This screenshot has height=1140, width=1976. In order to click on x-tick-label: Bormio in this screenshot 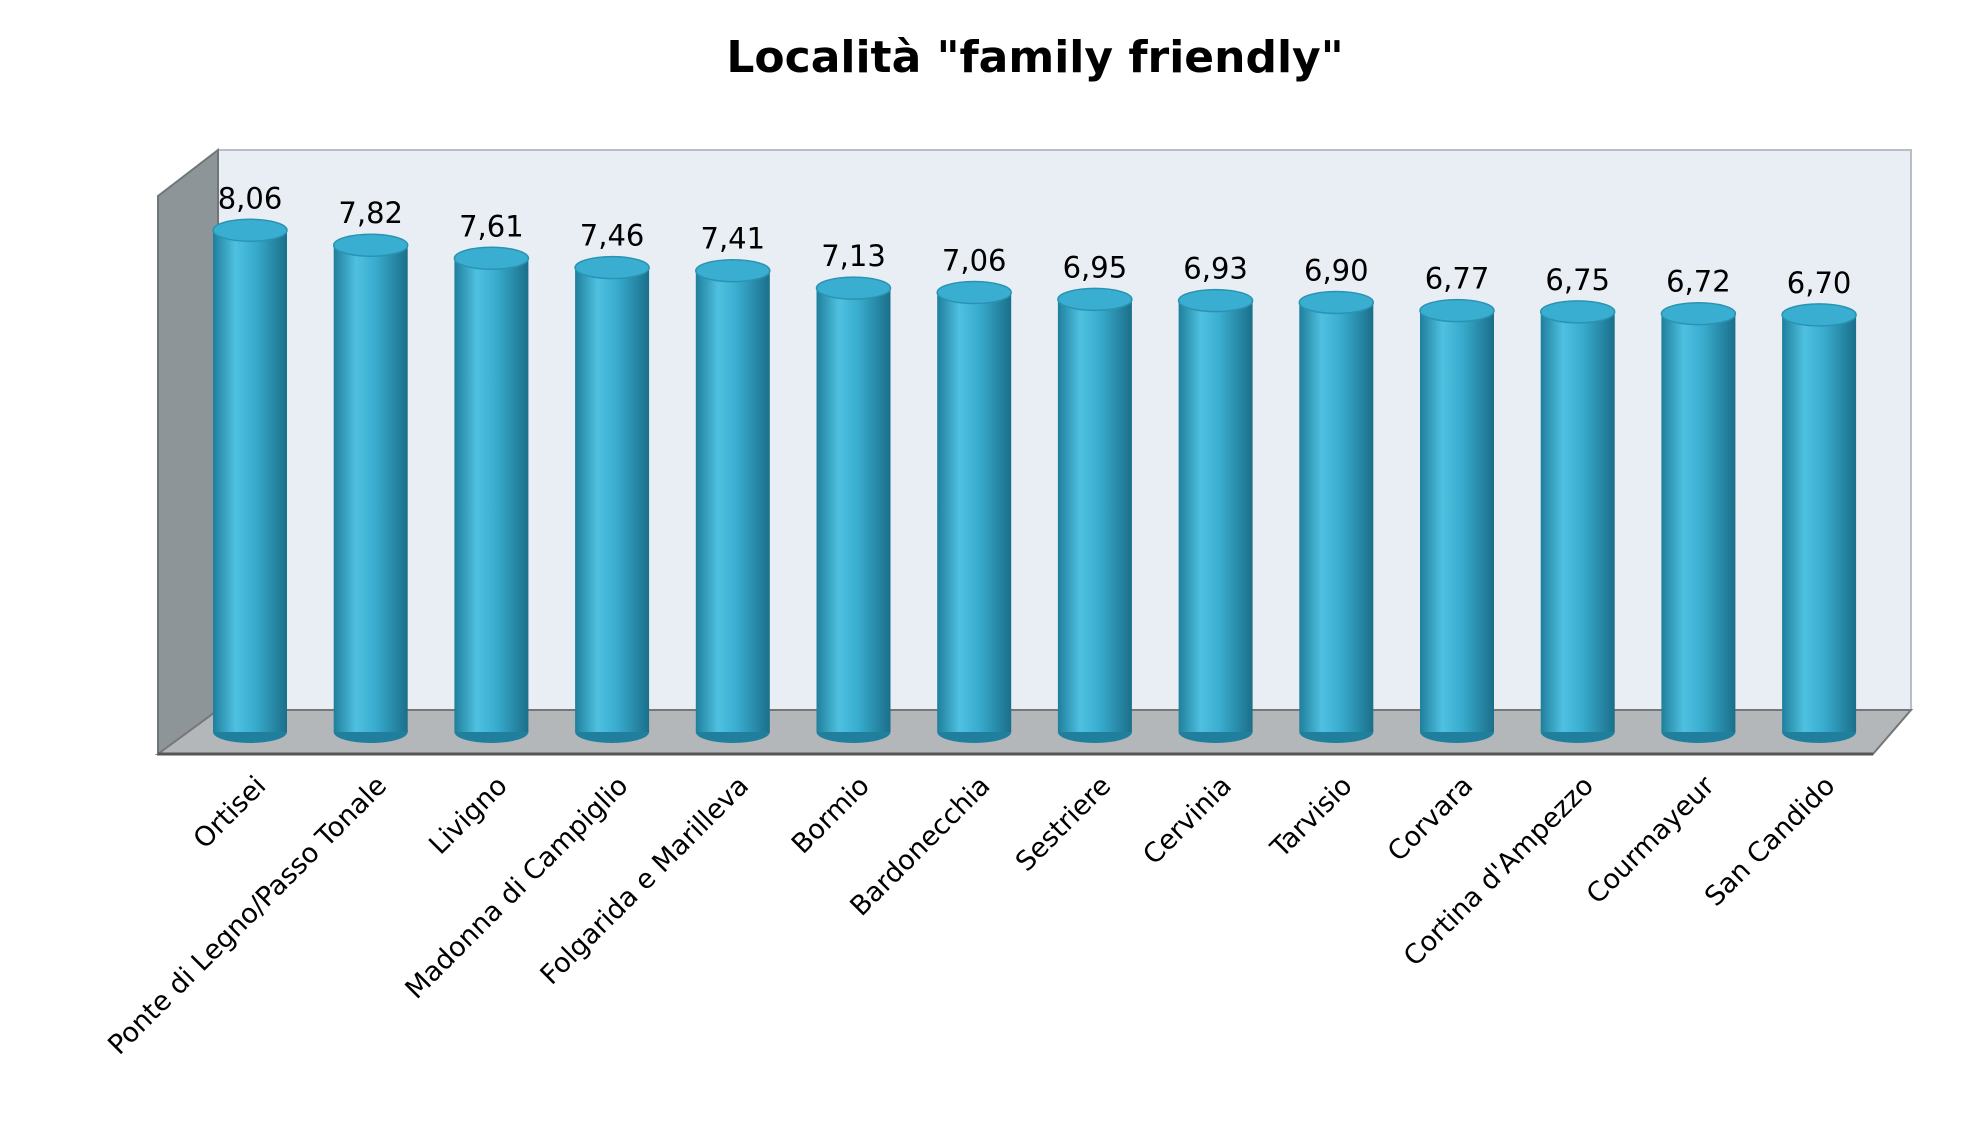, I will do `click(831, 815)`.